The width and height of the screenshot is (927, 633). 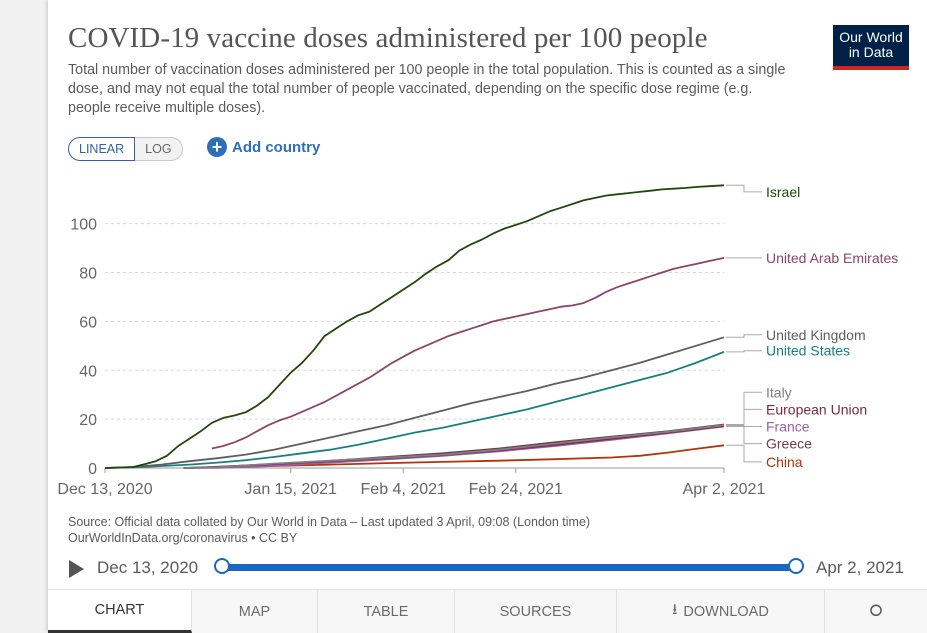 I want to click on tab-map: MAP, so click(x=255, y=611).